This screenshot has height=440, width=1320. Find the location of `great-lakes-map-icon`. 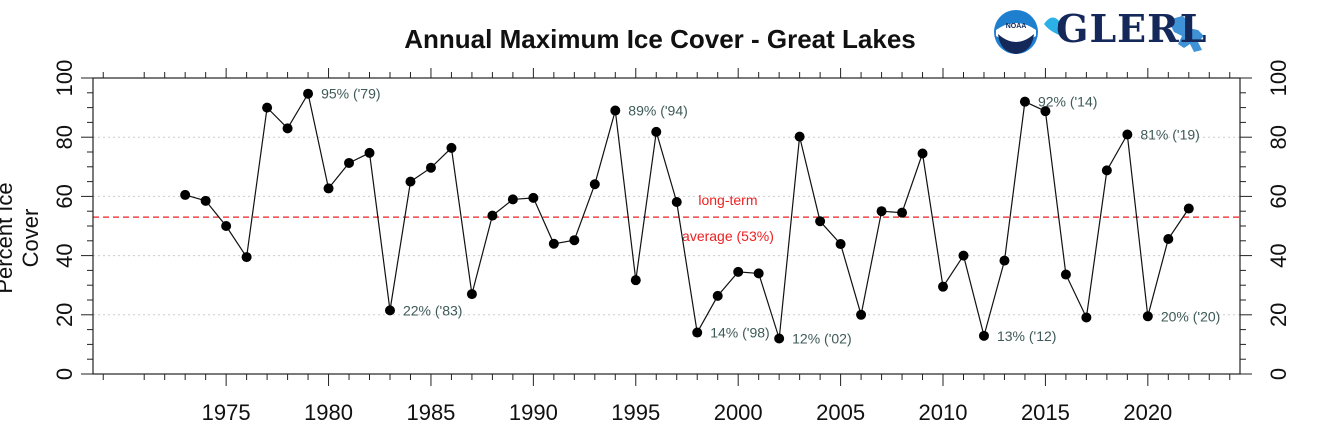

great-lakes-map-icon is located at coordinates (1186, 34).